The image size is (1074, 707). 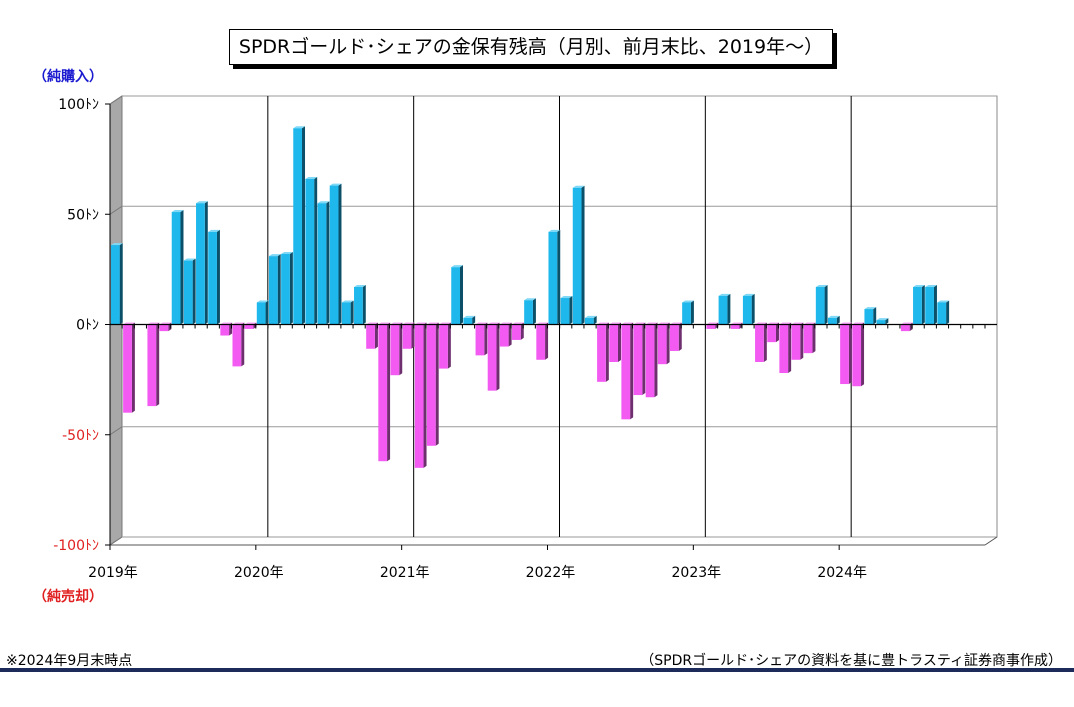 What do you see at coordinates (80, 436) in the screenshot?
I see `y-tick-label: -50ﾄﾝ` at bounding box center [80, 436].